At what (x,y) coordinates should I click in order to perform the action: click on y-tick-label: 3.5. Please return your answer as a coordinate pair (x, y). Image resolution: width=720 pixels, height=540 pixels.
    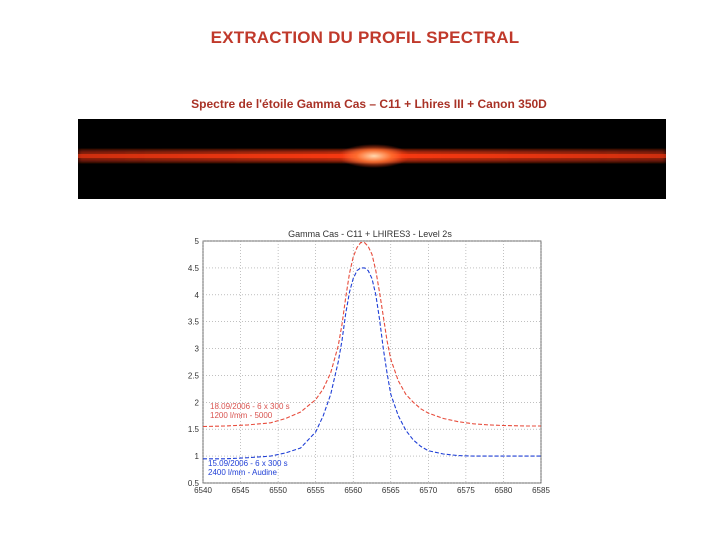
    Looking at the image, I should click on (194, 322).